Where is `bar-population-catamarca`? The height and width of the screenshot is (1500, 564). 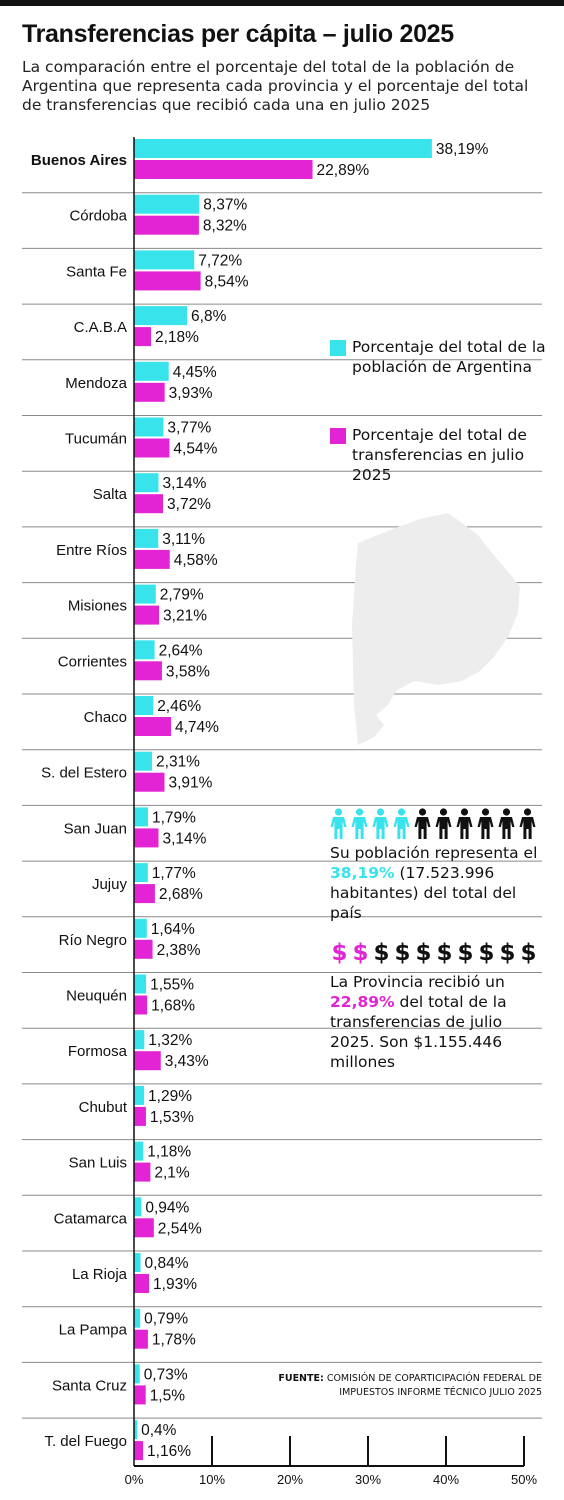 bar-population-catamarca is located at coordinates (138, 1207).